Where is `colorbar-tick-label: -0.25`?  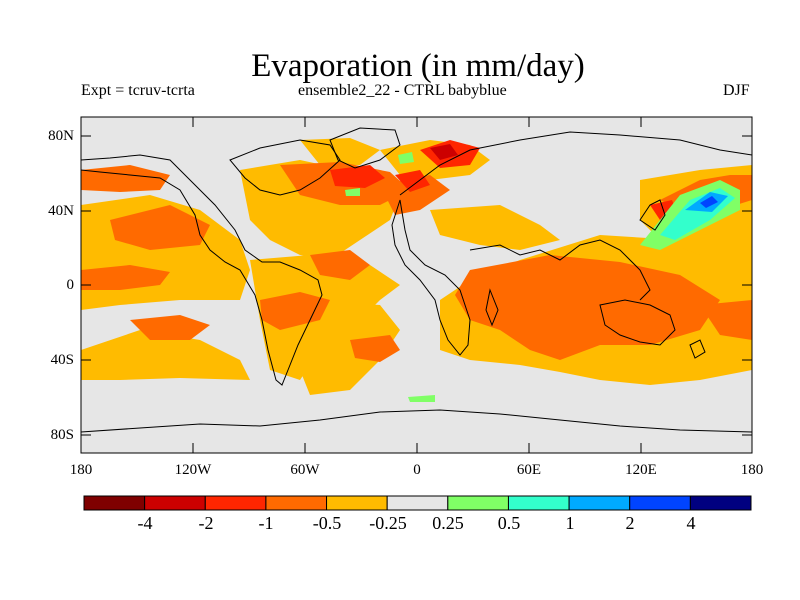
colorbar-tick-label: -0.25 is located at coordinates (388, 523).